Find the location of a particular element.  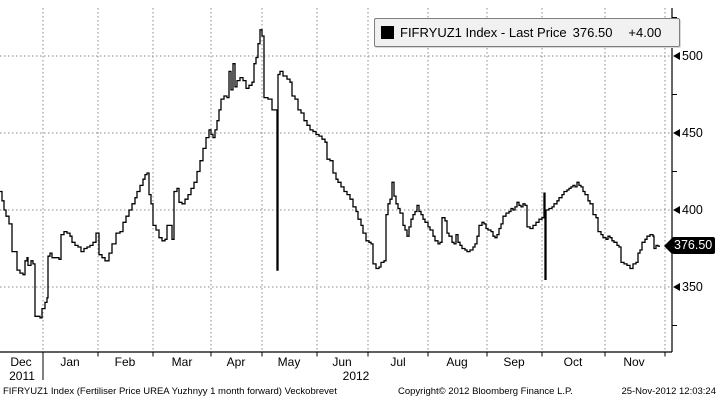

x-axis-month-label: Feb is located at coordinates (125, 362).